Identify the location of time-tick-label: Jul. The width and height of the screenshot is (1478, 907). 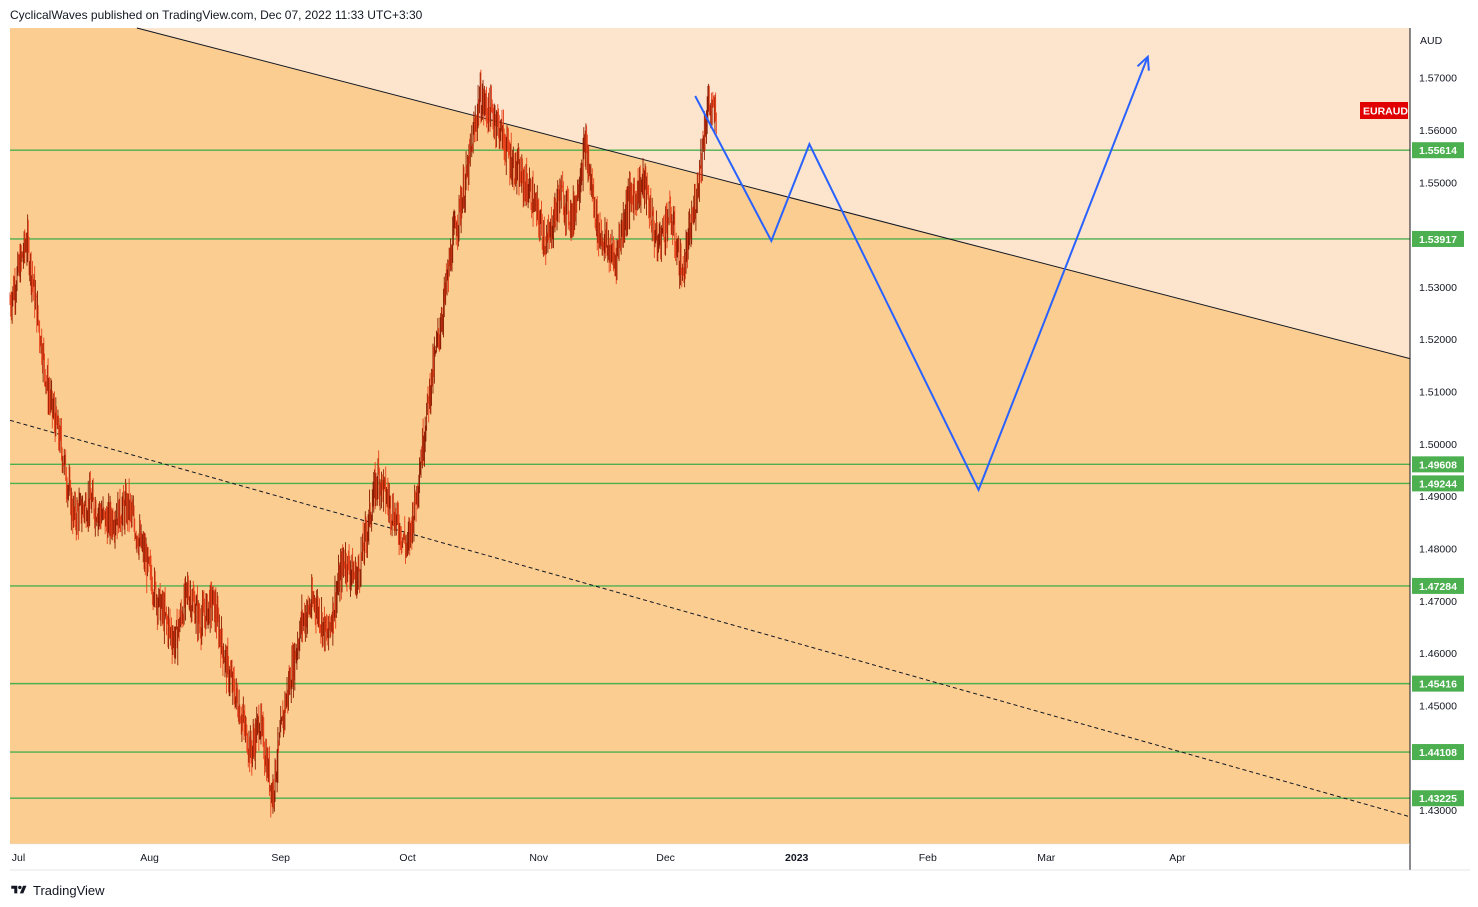
(18, 858).